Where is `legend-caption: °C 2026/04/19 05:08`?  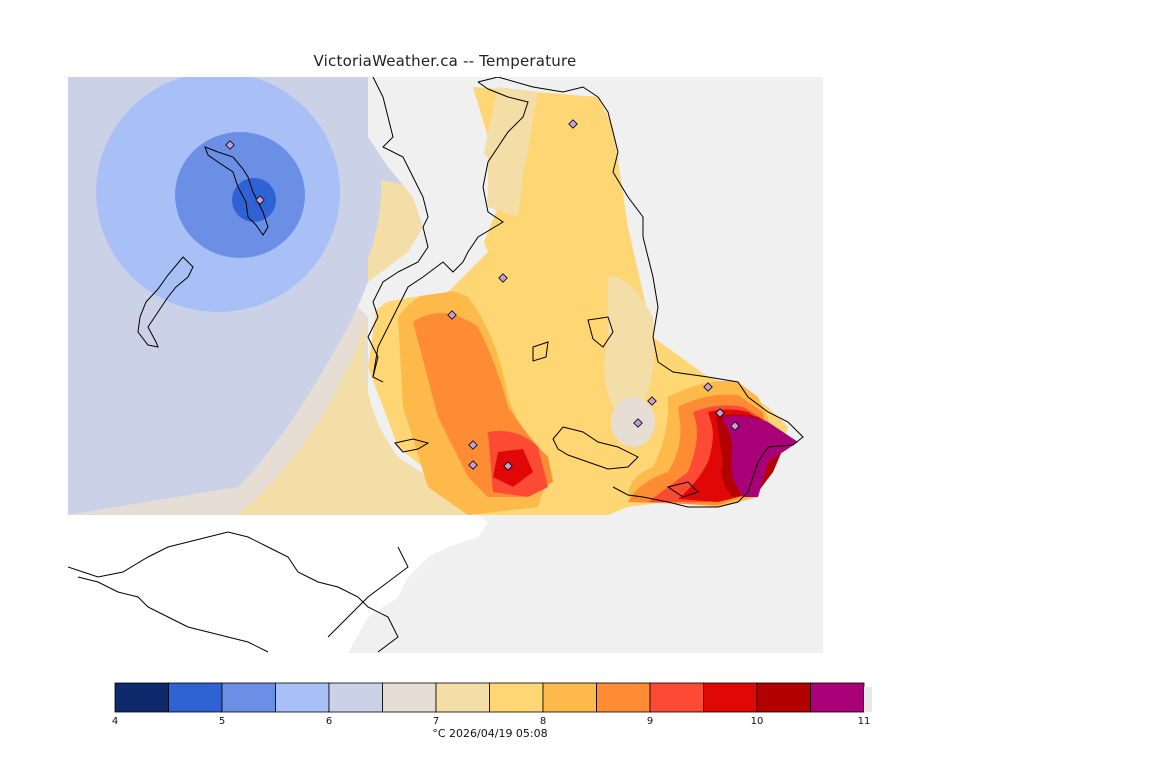 legend-caption: °C 2026/04/19 05:08 is located at coordinates (490, 733).